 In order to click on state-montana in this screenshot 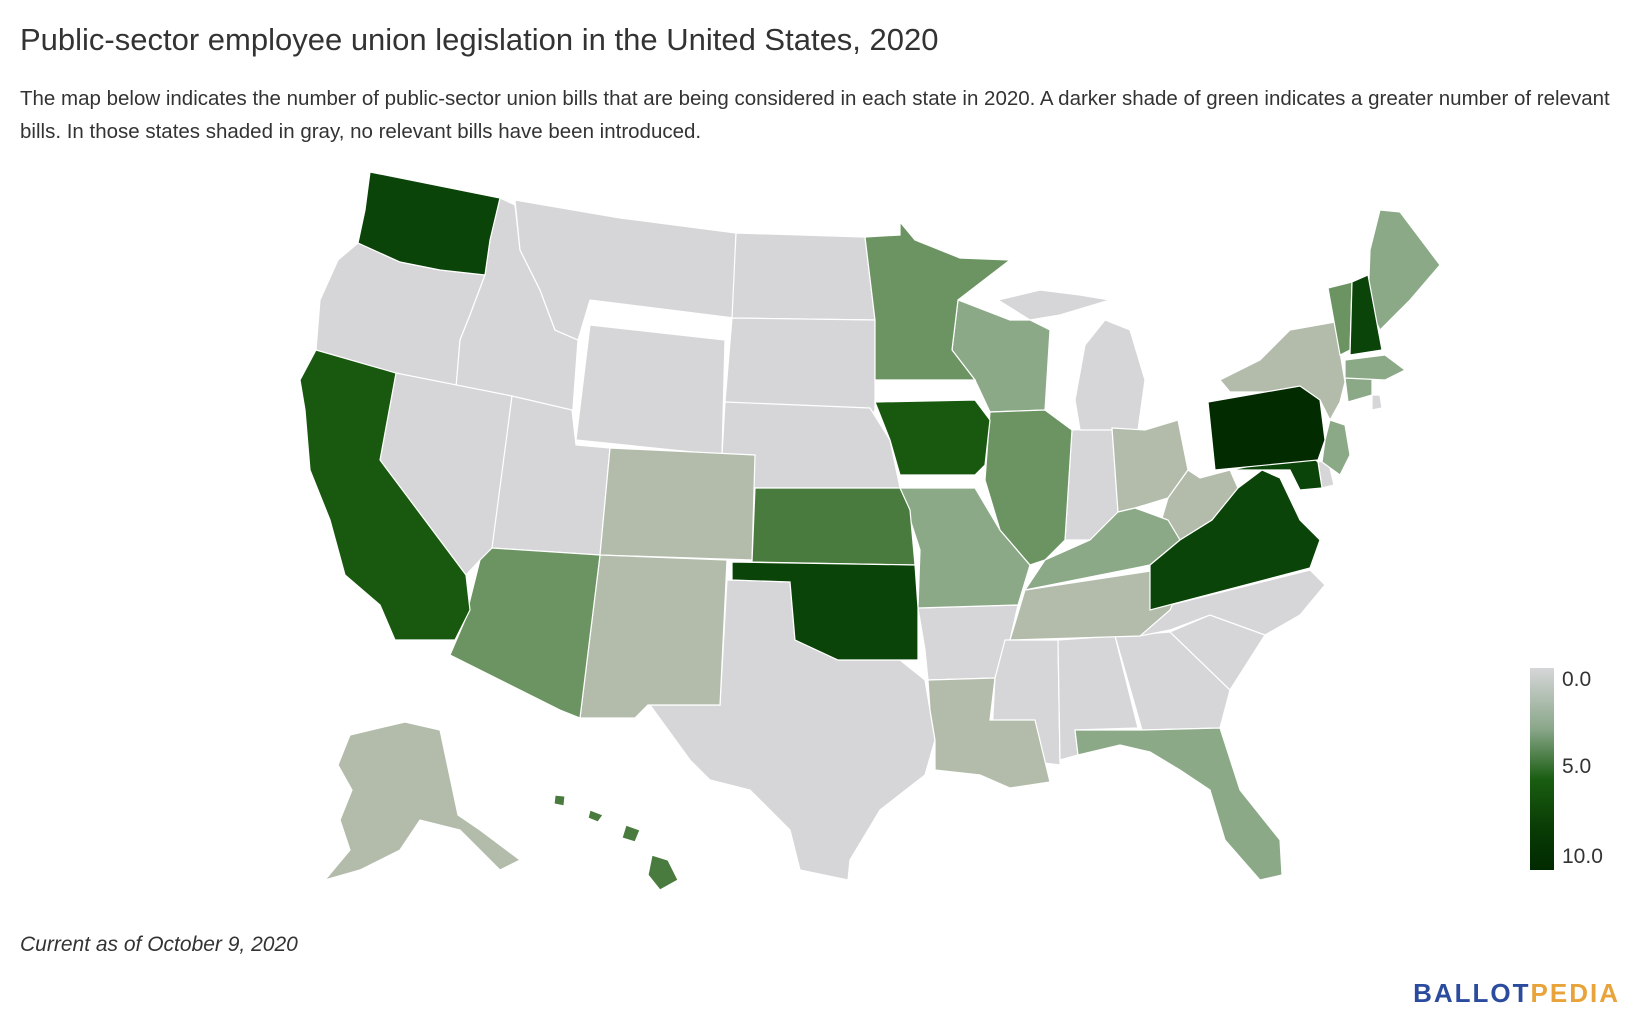, I will do `click(625, 270)`.